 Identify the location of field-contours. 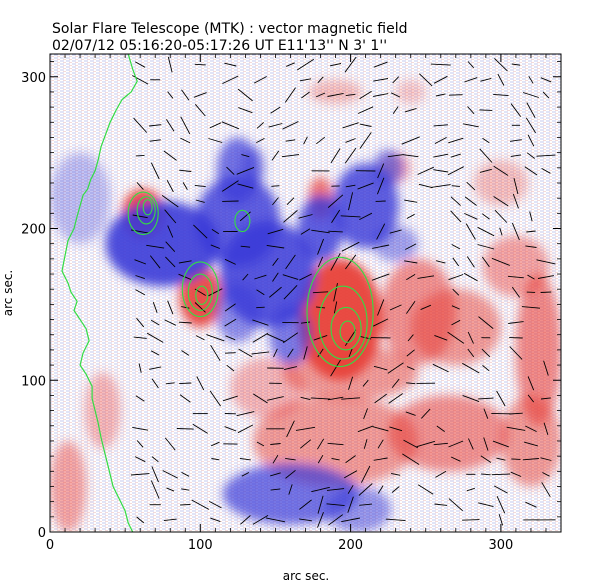
(250, 279).